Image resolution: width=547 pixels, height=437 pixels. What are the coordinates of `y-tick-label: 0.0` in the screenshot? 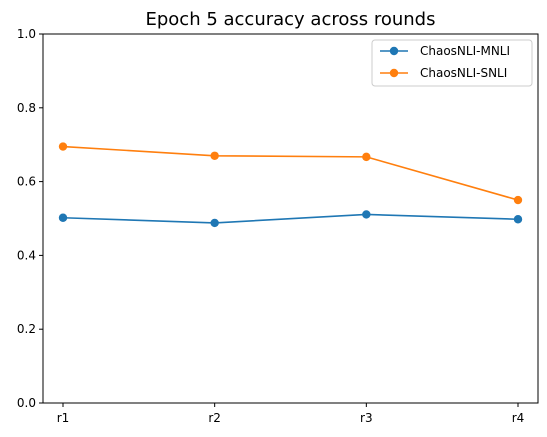 It's located at (26, 403).